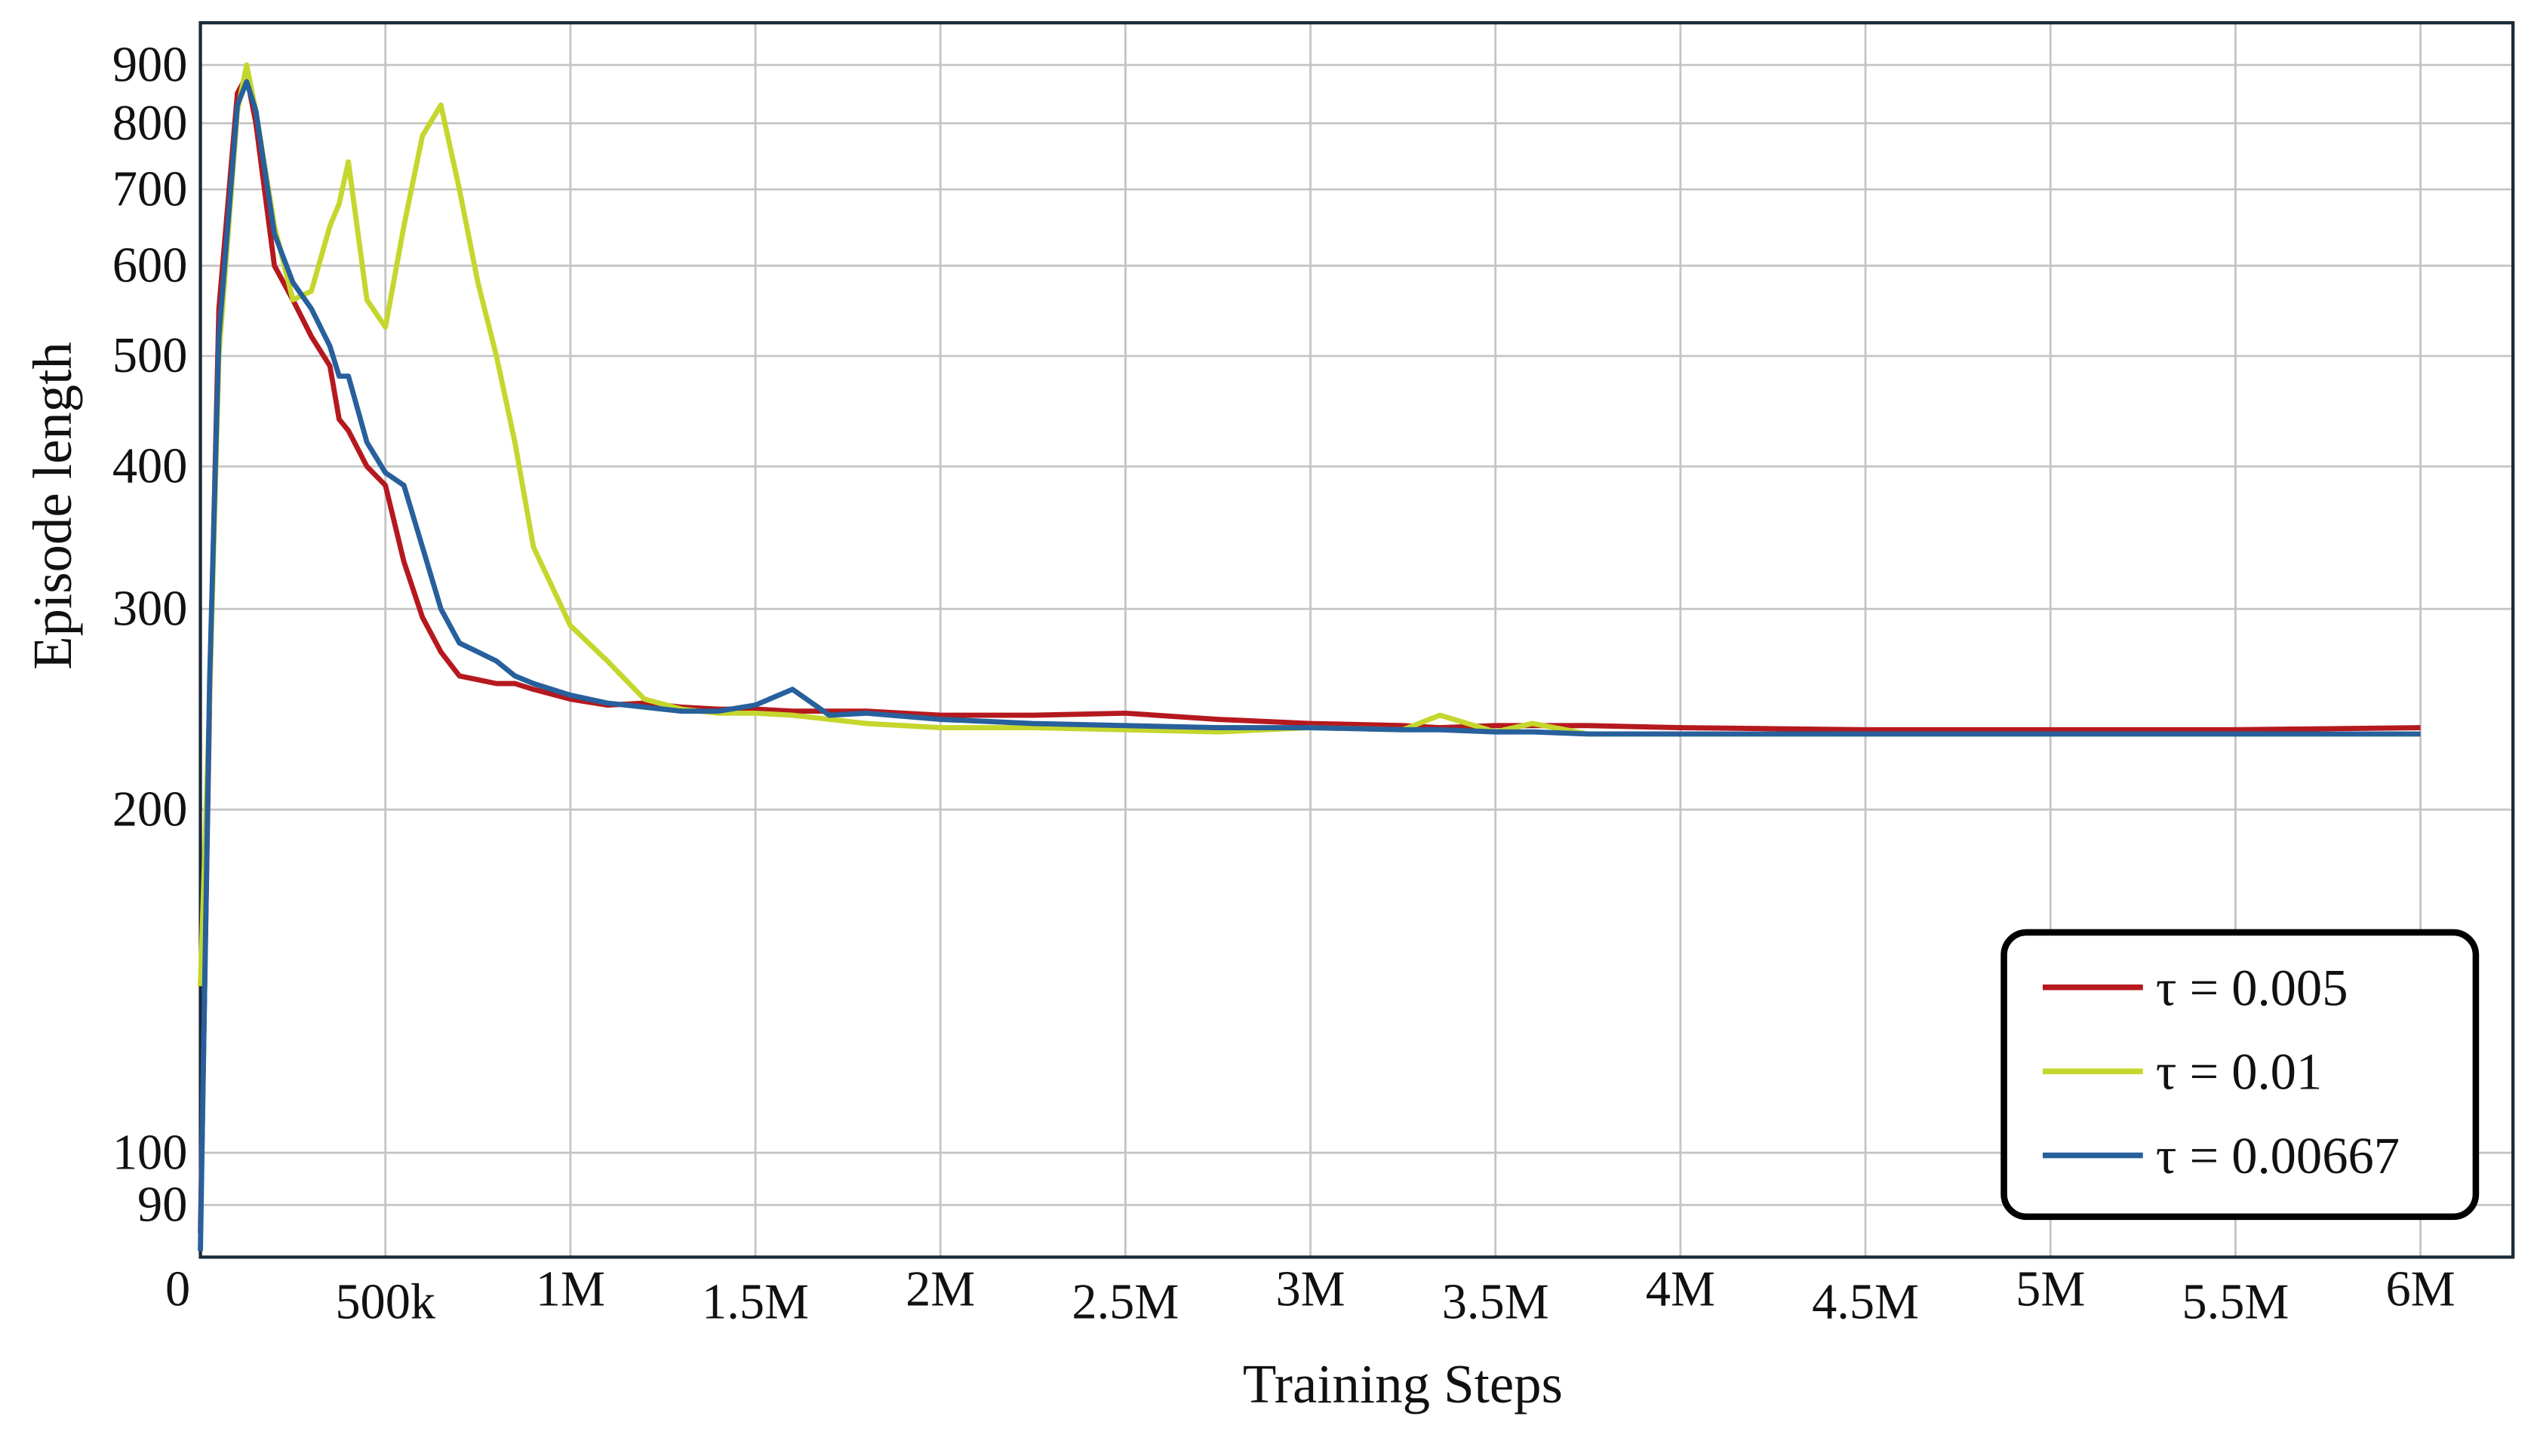  What do you see at coordinates (150, 65) in the screenshot?
I see `y-tick-label: 900` at bounding box center [150, 65].